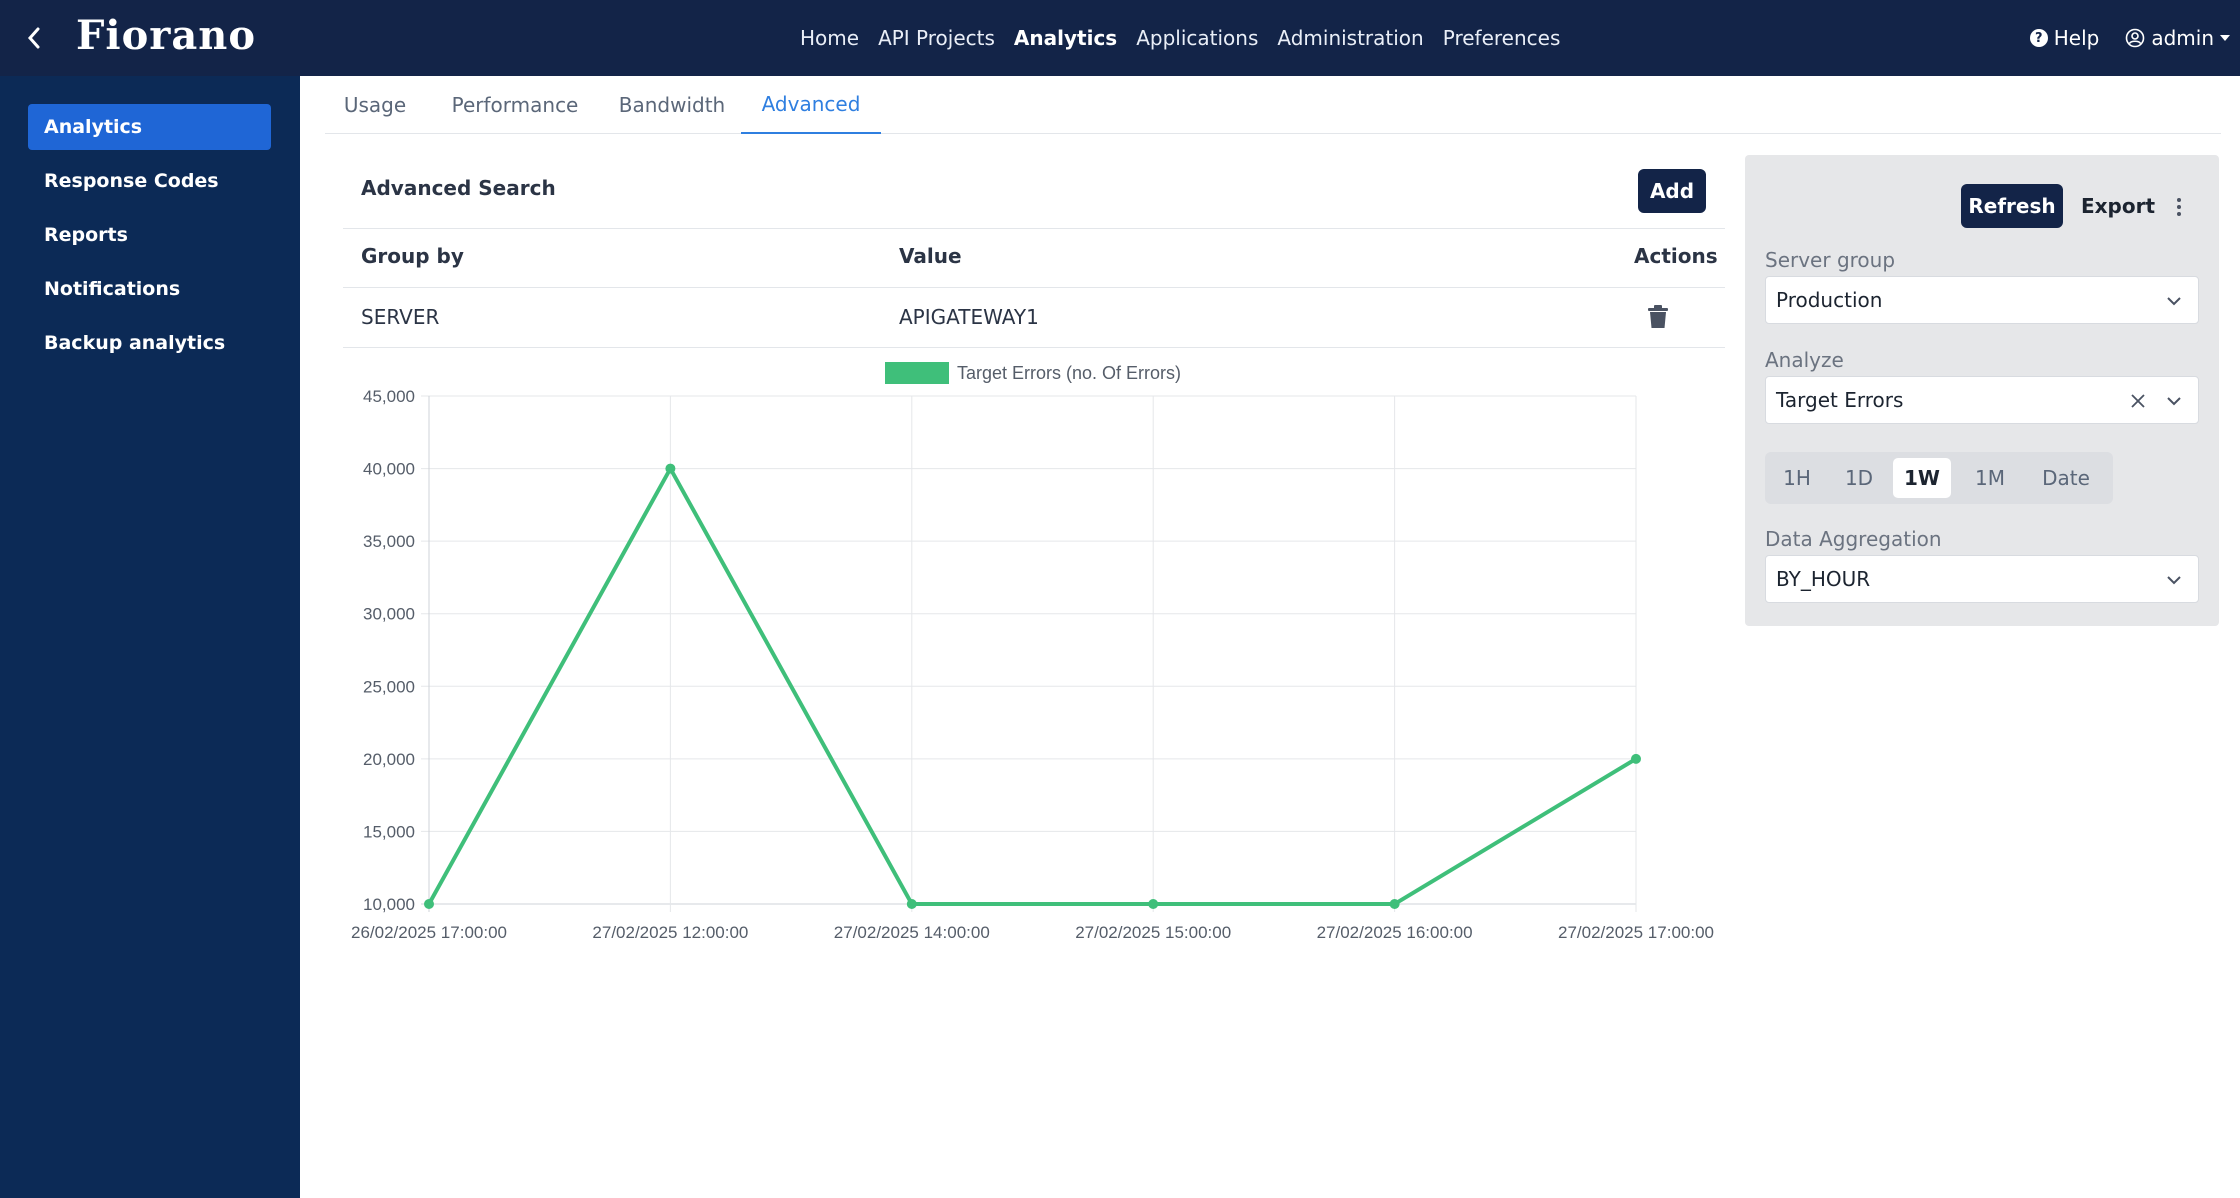 The height and width of the screenshot is (1198, 2240). What do you see at coordinates (1797, 478) in the screenshot?
I see `range-1h: 1H` at bounding box center [1797, 478].